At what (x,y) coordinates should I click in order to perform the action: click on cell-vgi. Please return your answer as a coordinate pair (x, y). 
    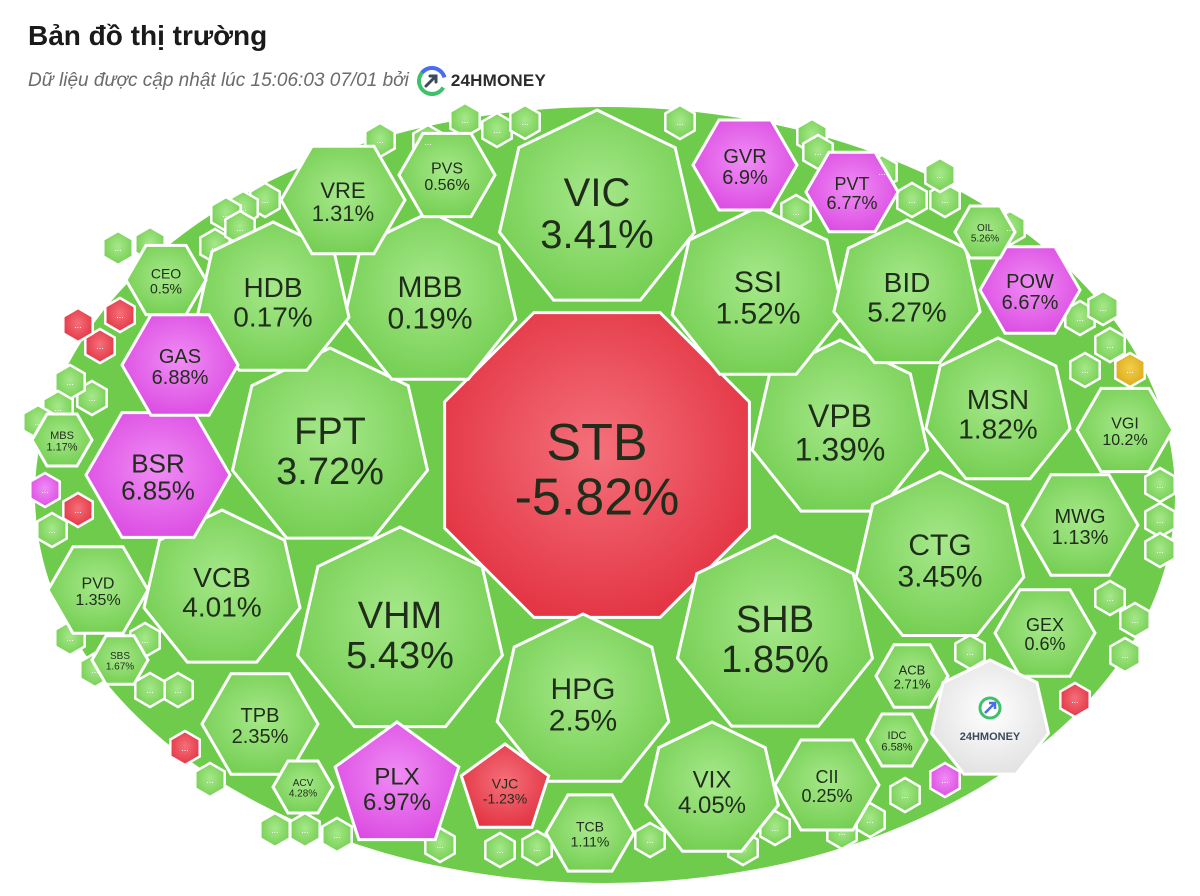
    Looking at the image, I should click on (1125, 430).